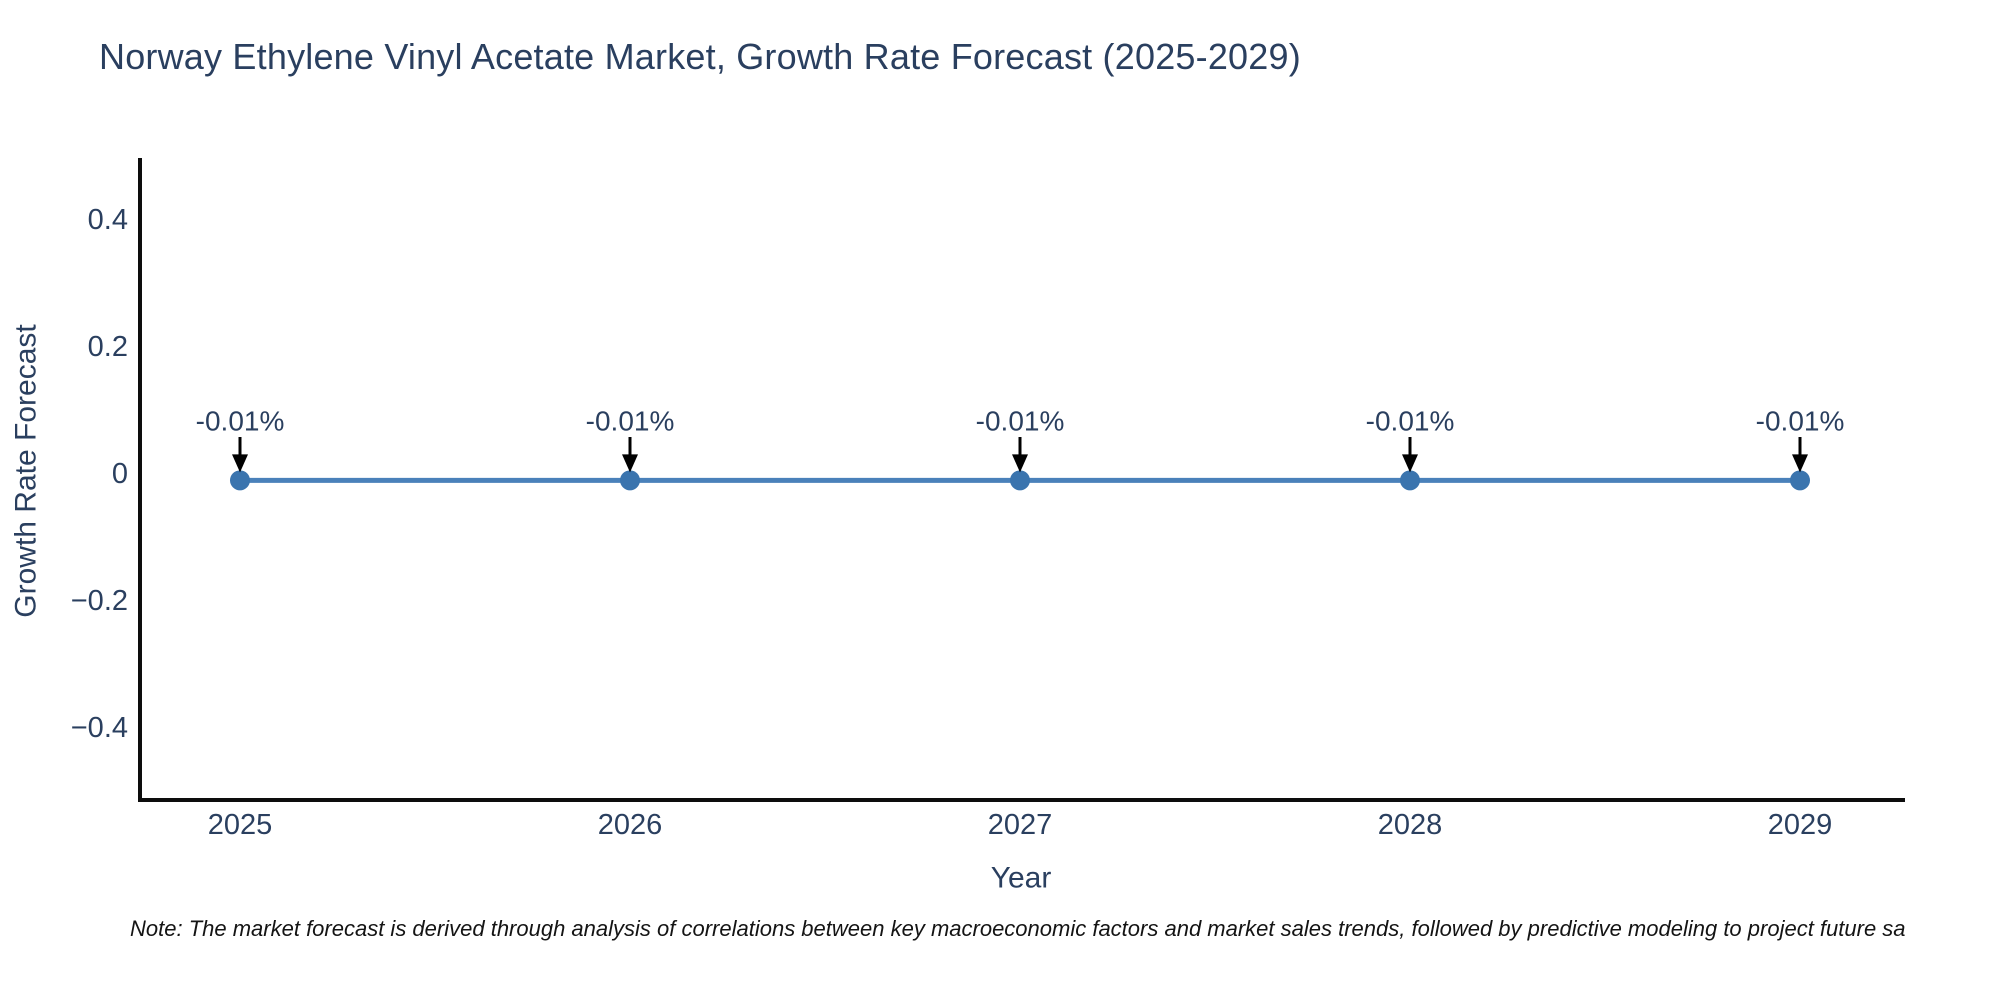 Image resolution: width=2000 pixels, height=1000 pixels. What do you see at coordinates (99, 728) in the screenshot?
I see `y-tick-label: −0.4` at bounding box center [99, 728].